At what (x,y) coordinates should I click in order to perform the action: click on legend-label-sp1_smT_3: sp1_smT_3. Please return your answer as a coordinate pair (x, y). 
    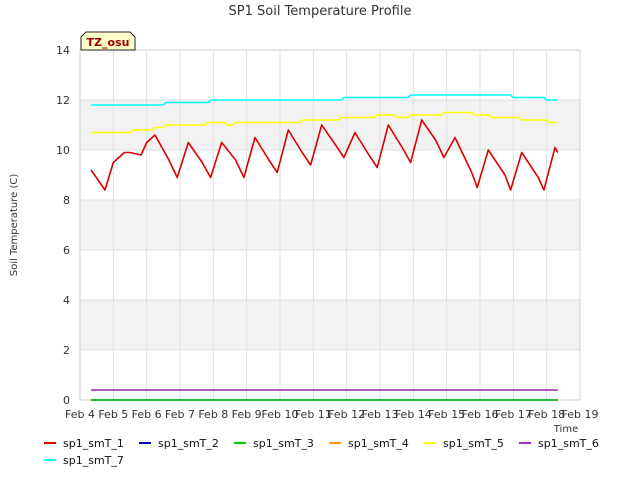
    Looking at the image, I should click on (283, 443).